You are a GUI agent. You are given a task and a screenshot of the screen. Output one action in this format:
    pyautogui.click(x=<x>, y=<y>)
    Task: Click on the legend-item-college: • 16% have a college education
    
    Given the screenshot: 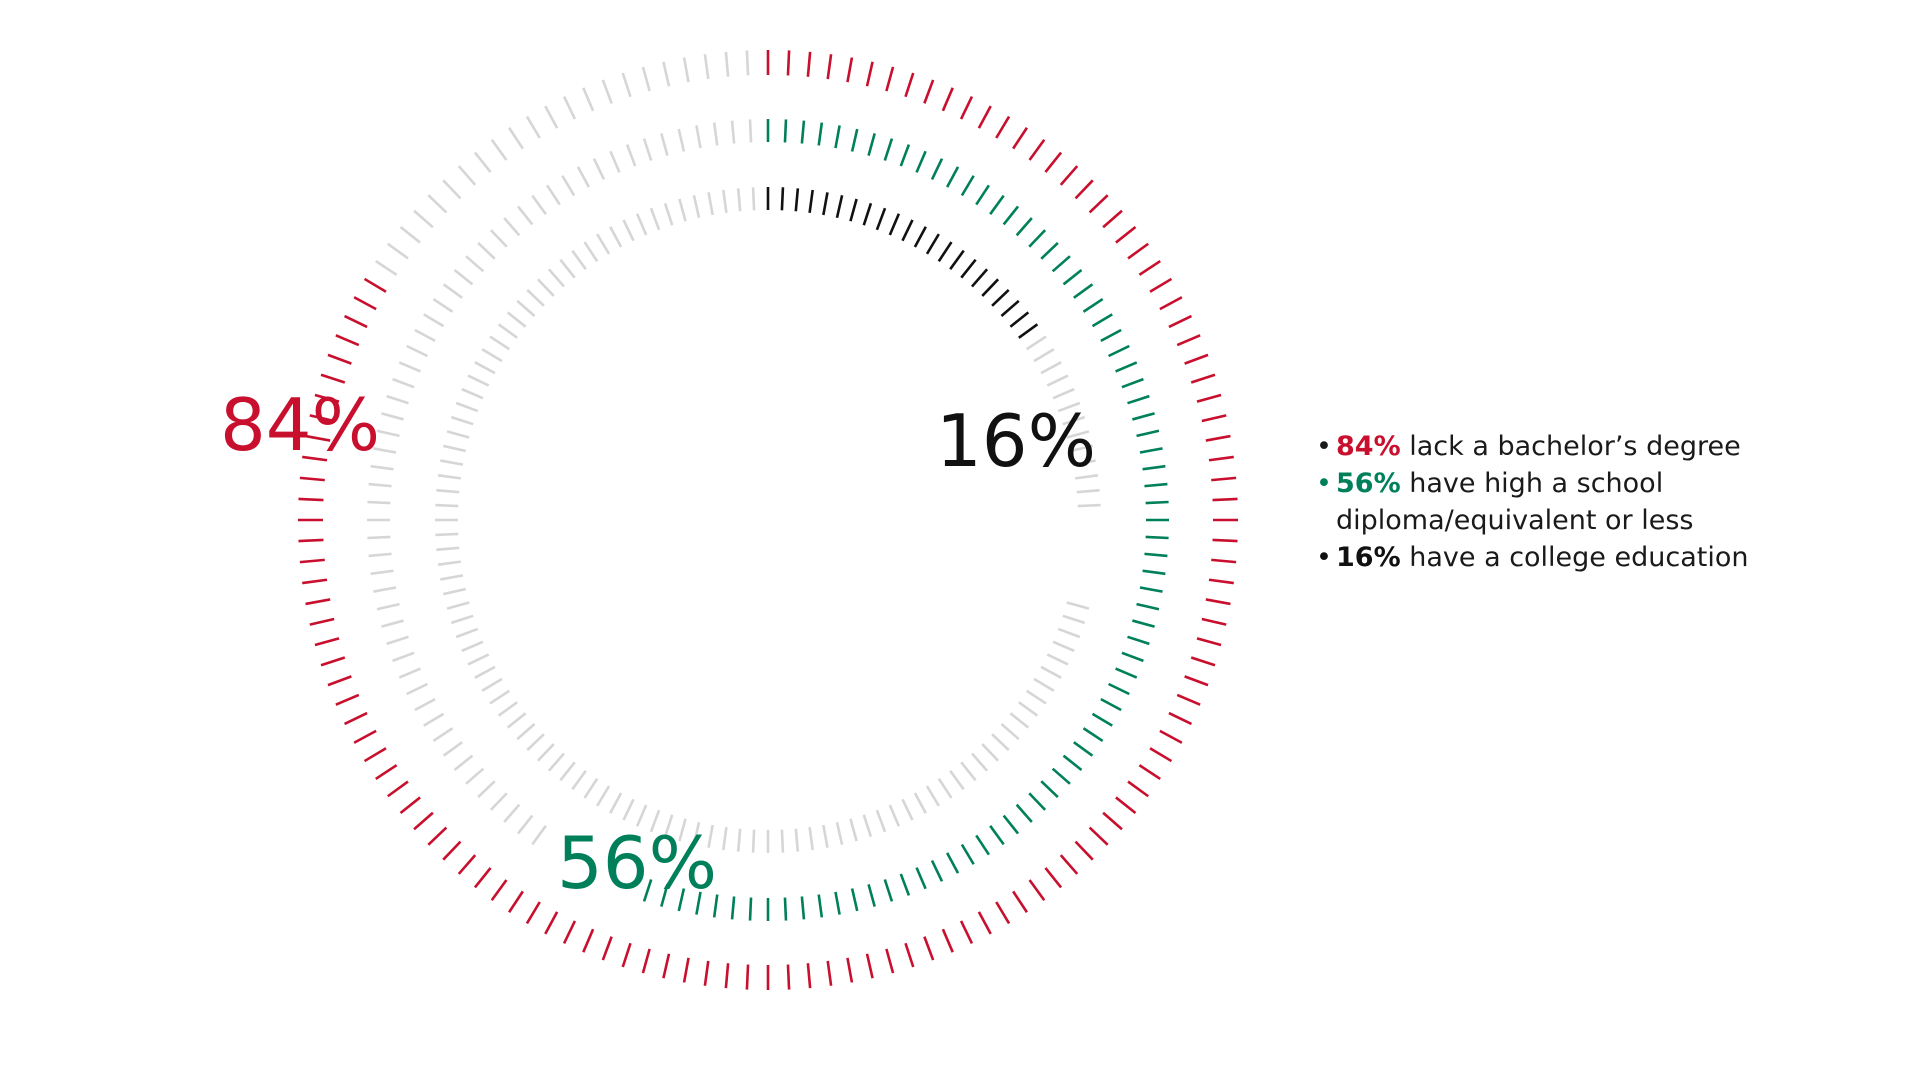 What is the action you would take?
    pyautogui.click(x=1576, y=557)
    